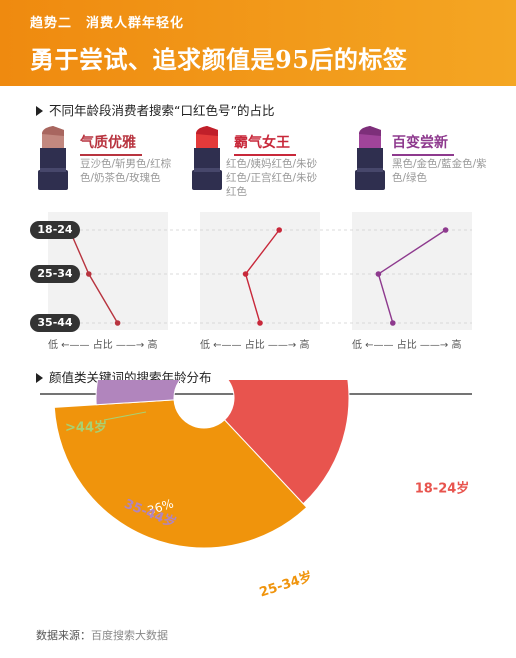 The image size is (516, 658). I want to click on pie-category-label: >44岁, so click(86, 428).